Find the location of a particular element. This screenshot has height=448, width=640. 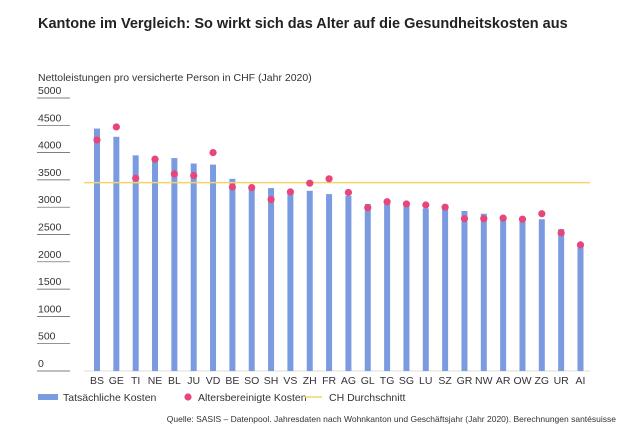

x-tick-label: NE is located at coordinates (155, 381).